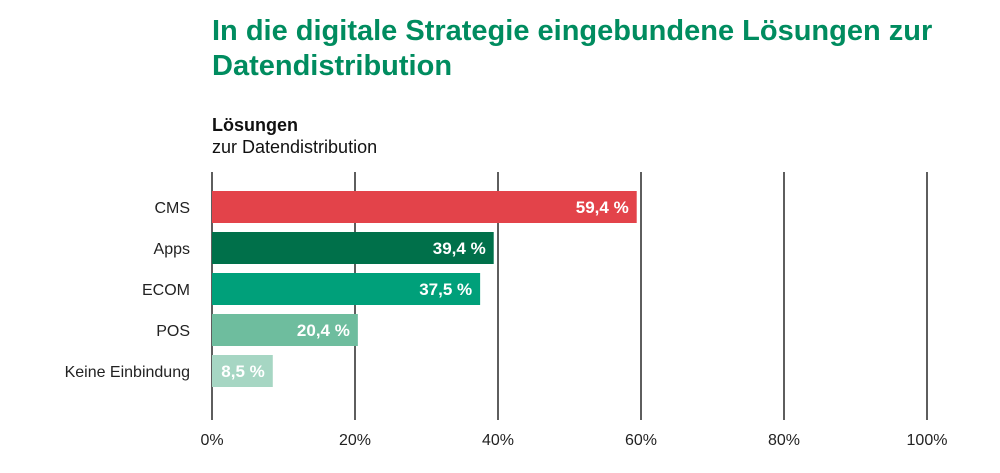  What do you see at coordinates (211, 440) in the screenshot?
I see `tick-label-0: 0%` at bounding box center [211, 440].